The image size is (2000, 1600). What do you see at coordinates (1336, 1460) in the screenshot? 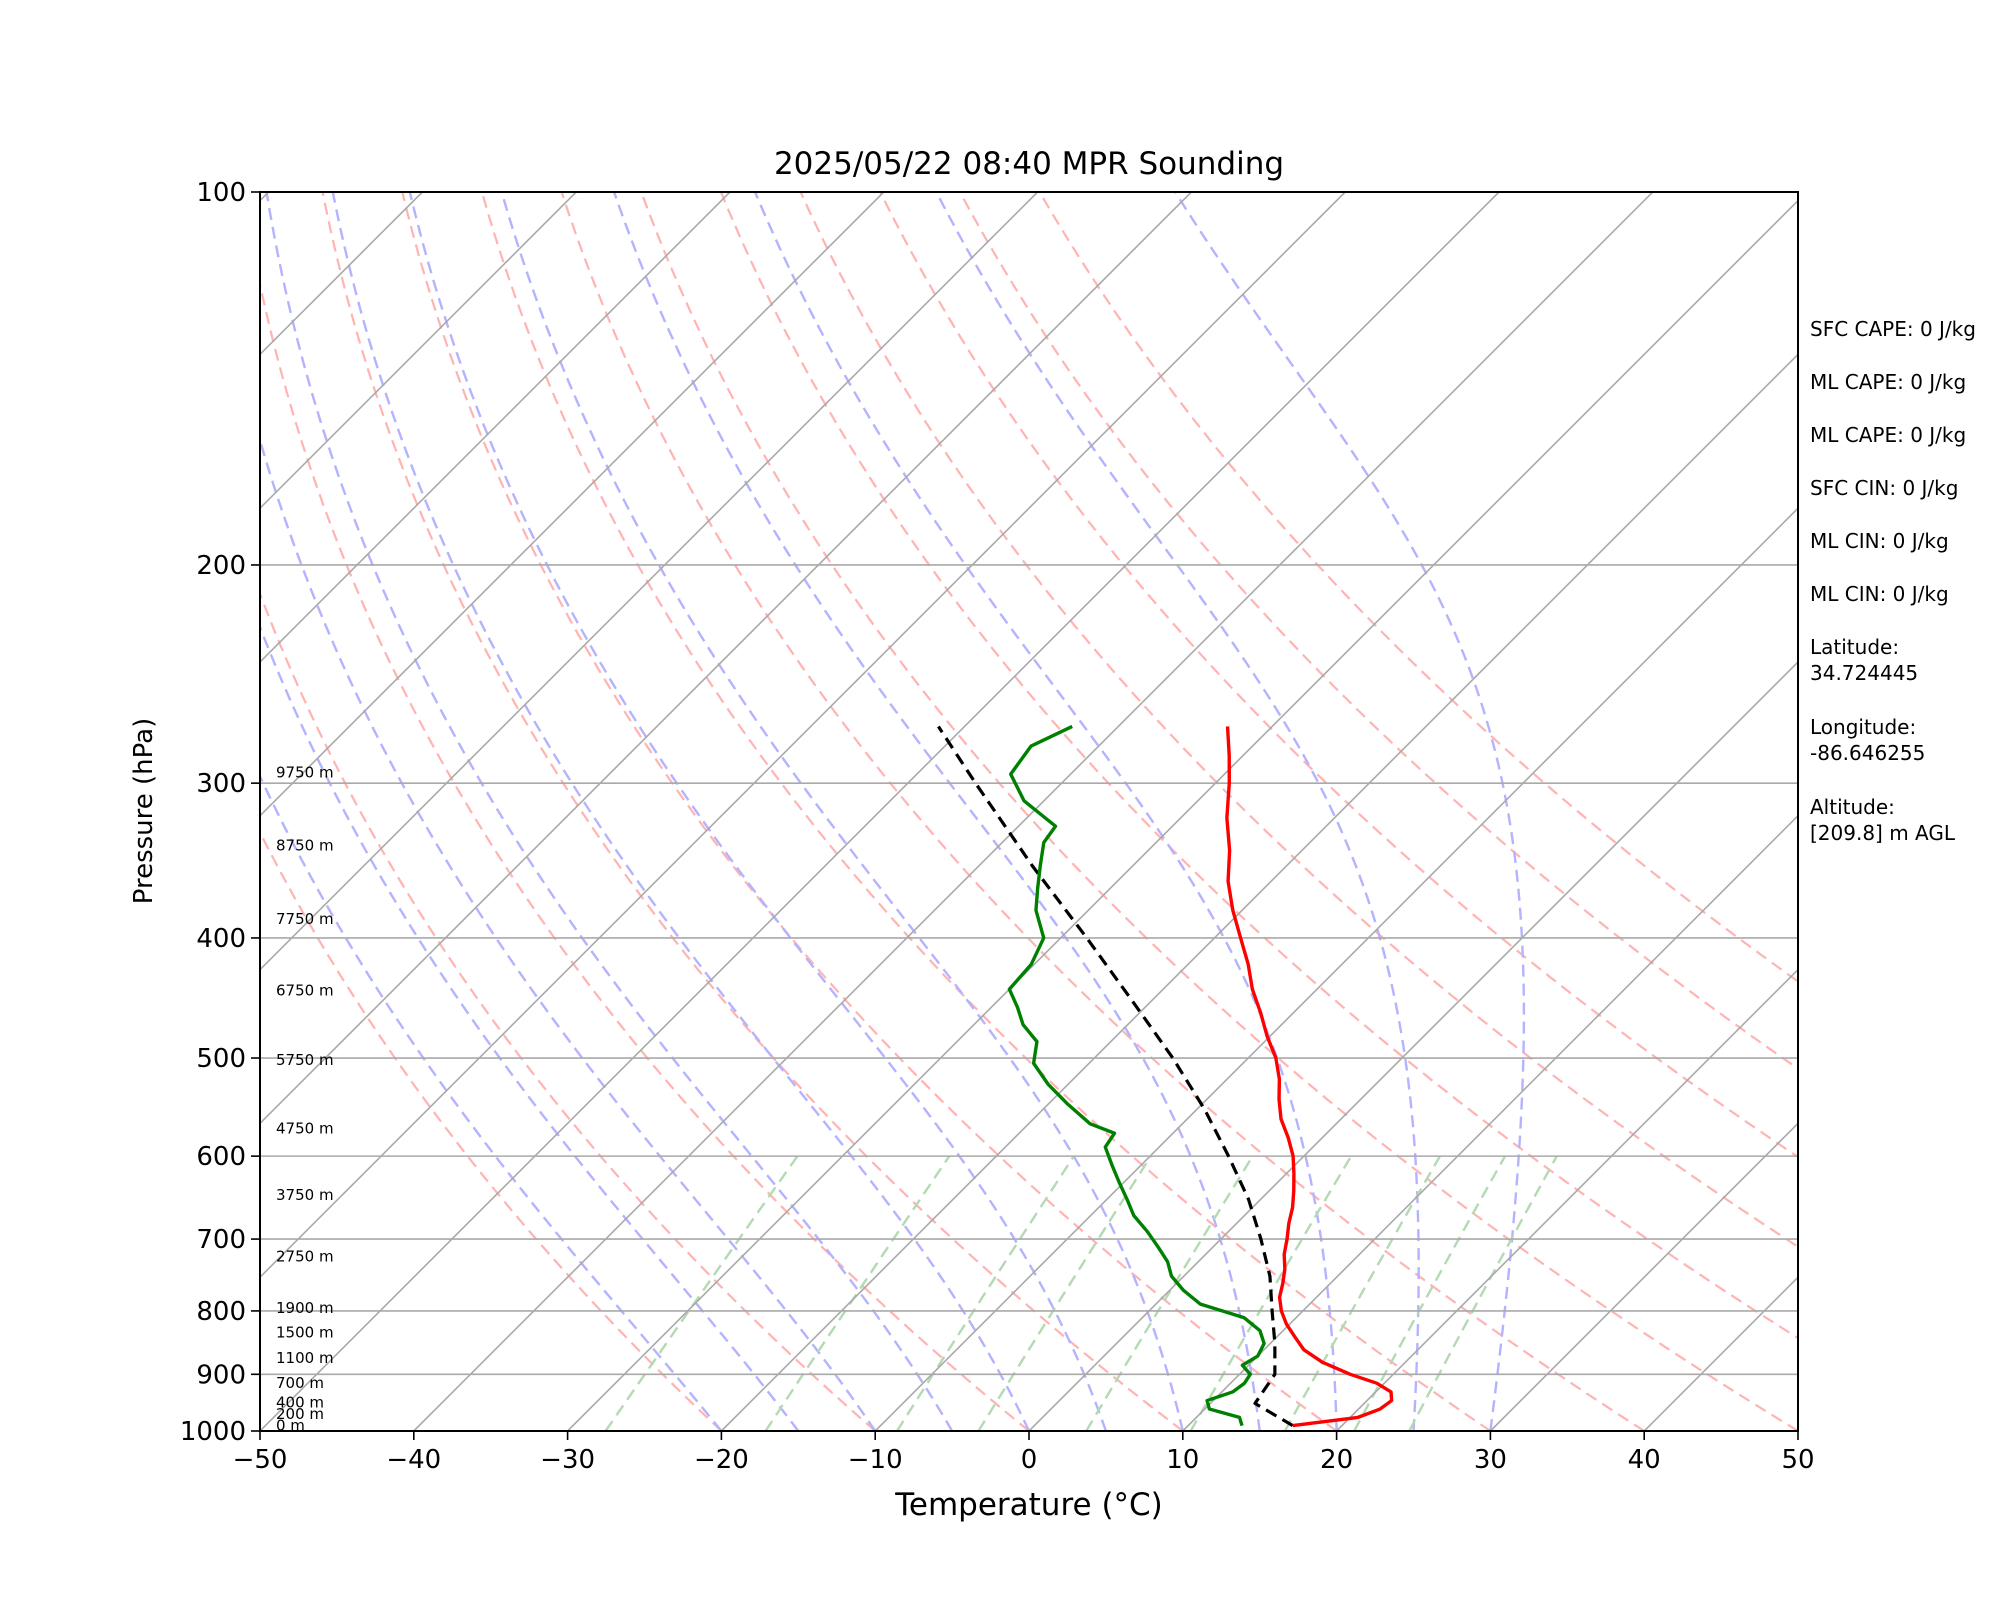
I see `x-tick-label: 20` at bounding box center [1336, 1460].